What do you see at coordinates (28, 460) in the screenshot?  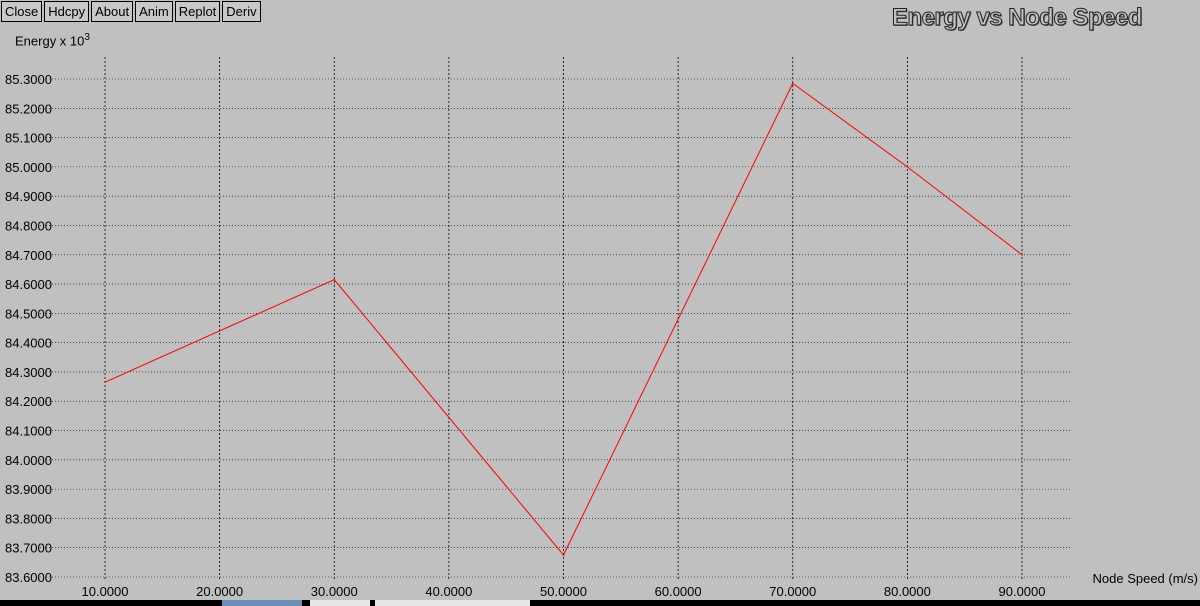 I see `y-tick-label: 84.0000` at bounding box center [28, 460].